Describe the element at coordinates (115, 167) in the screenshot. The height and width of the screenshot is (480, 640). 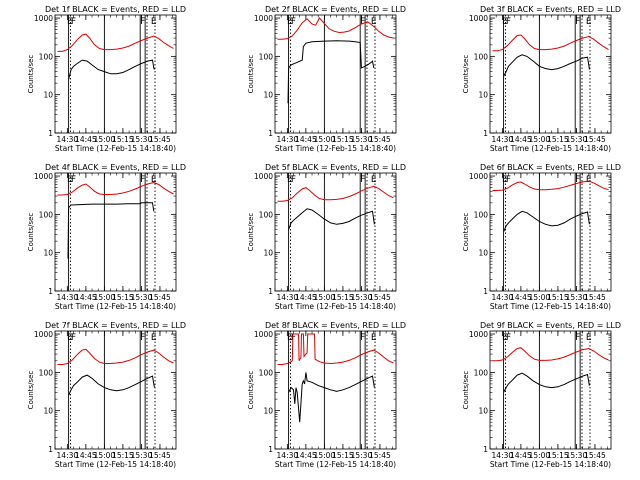
I see `chart-title: Det 4f BLACK = Events, RED = LLD` at that location.